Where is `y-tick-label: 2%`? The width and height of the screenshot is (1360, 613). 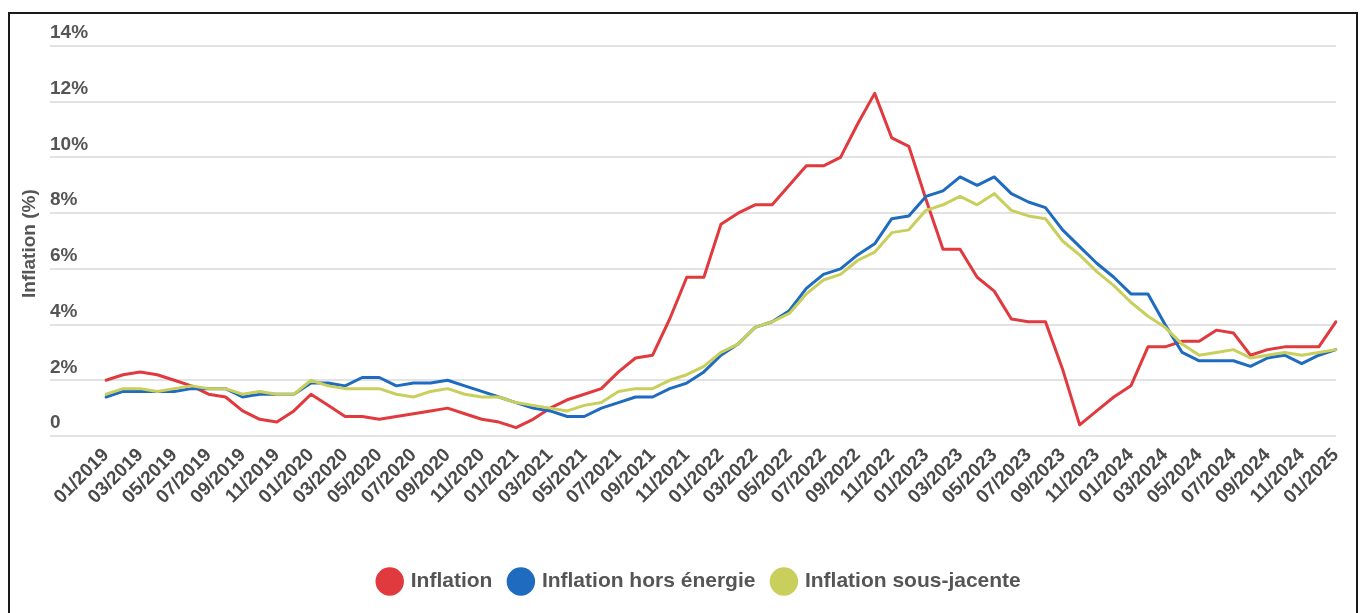 y-tick-label: 2% is located at coordinates (64, 366).